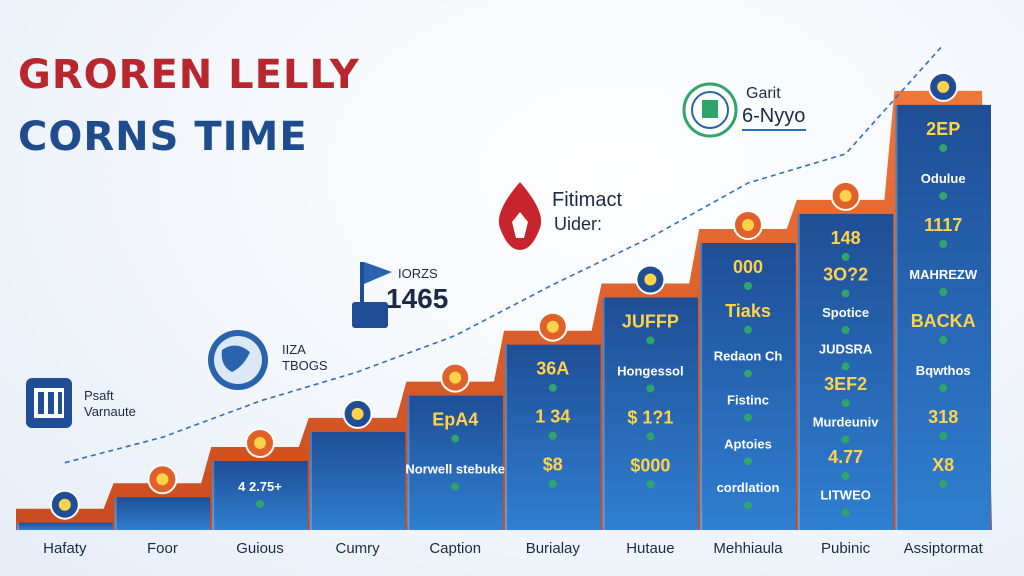 The height and width of the screenshot is (576, 1024). I want to click on x-tick-label: Hafaty, so click(65, 548).